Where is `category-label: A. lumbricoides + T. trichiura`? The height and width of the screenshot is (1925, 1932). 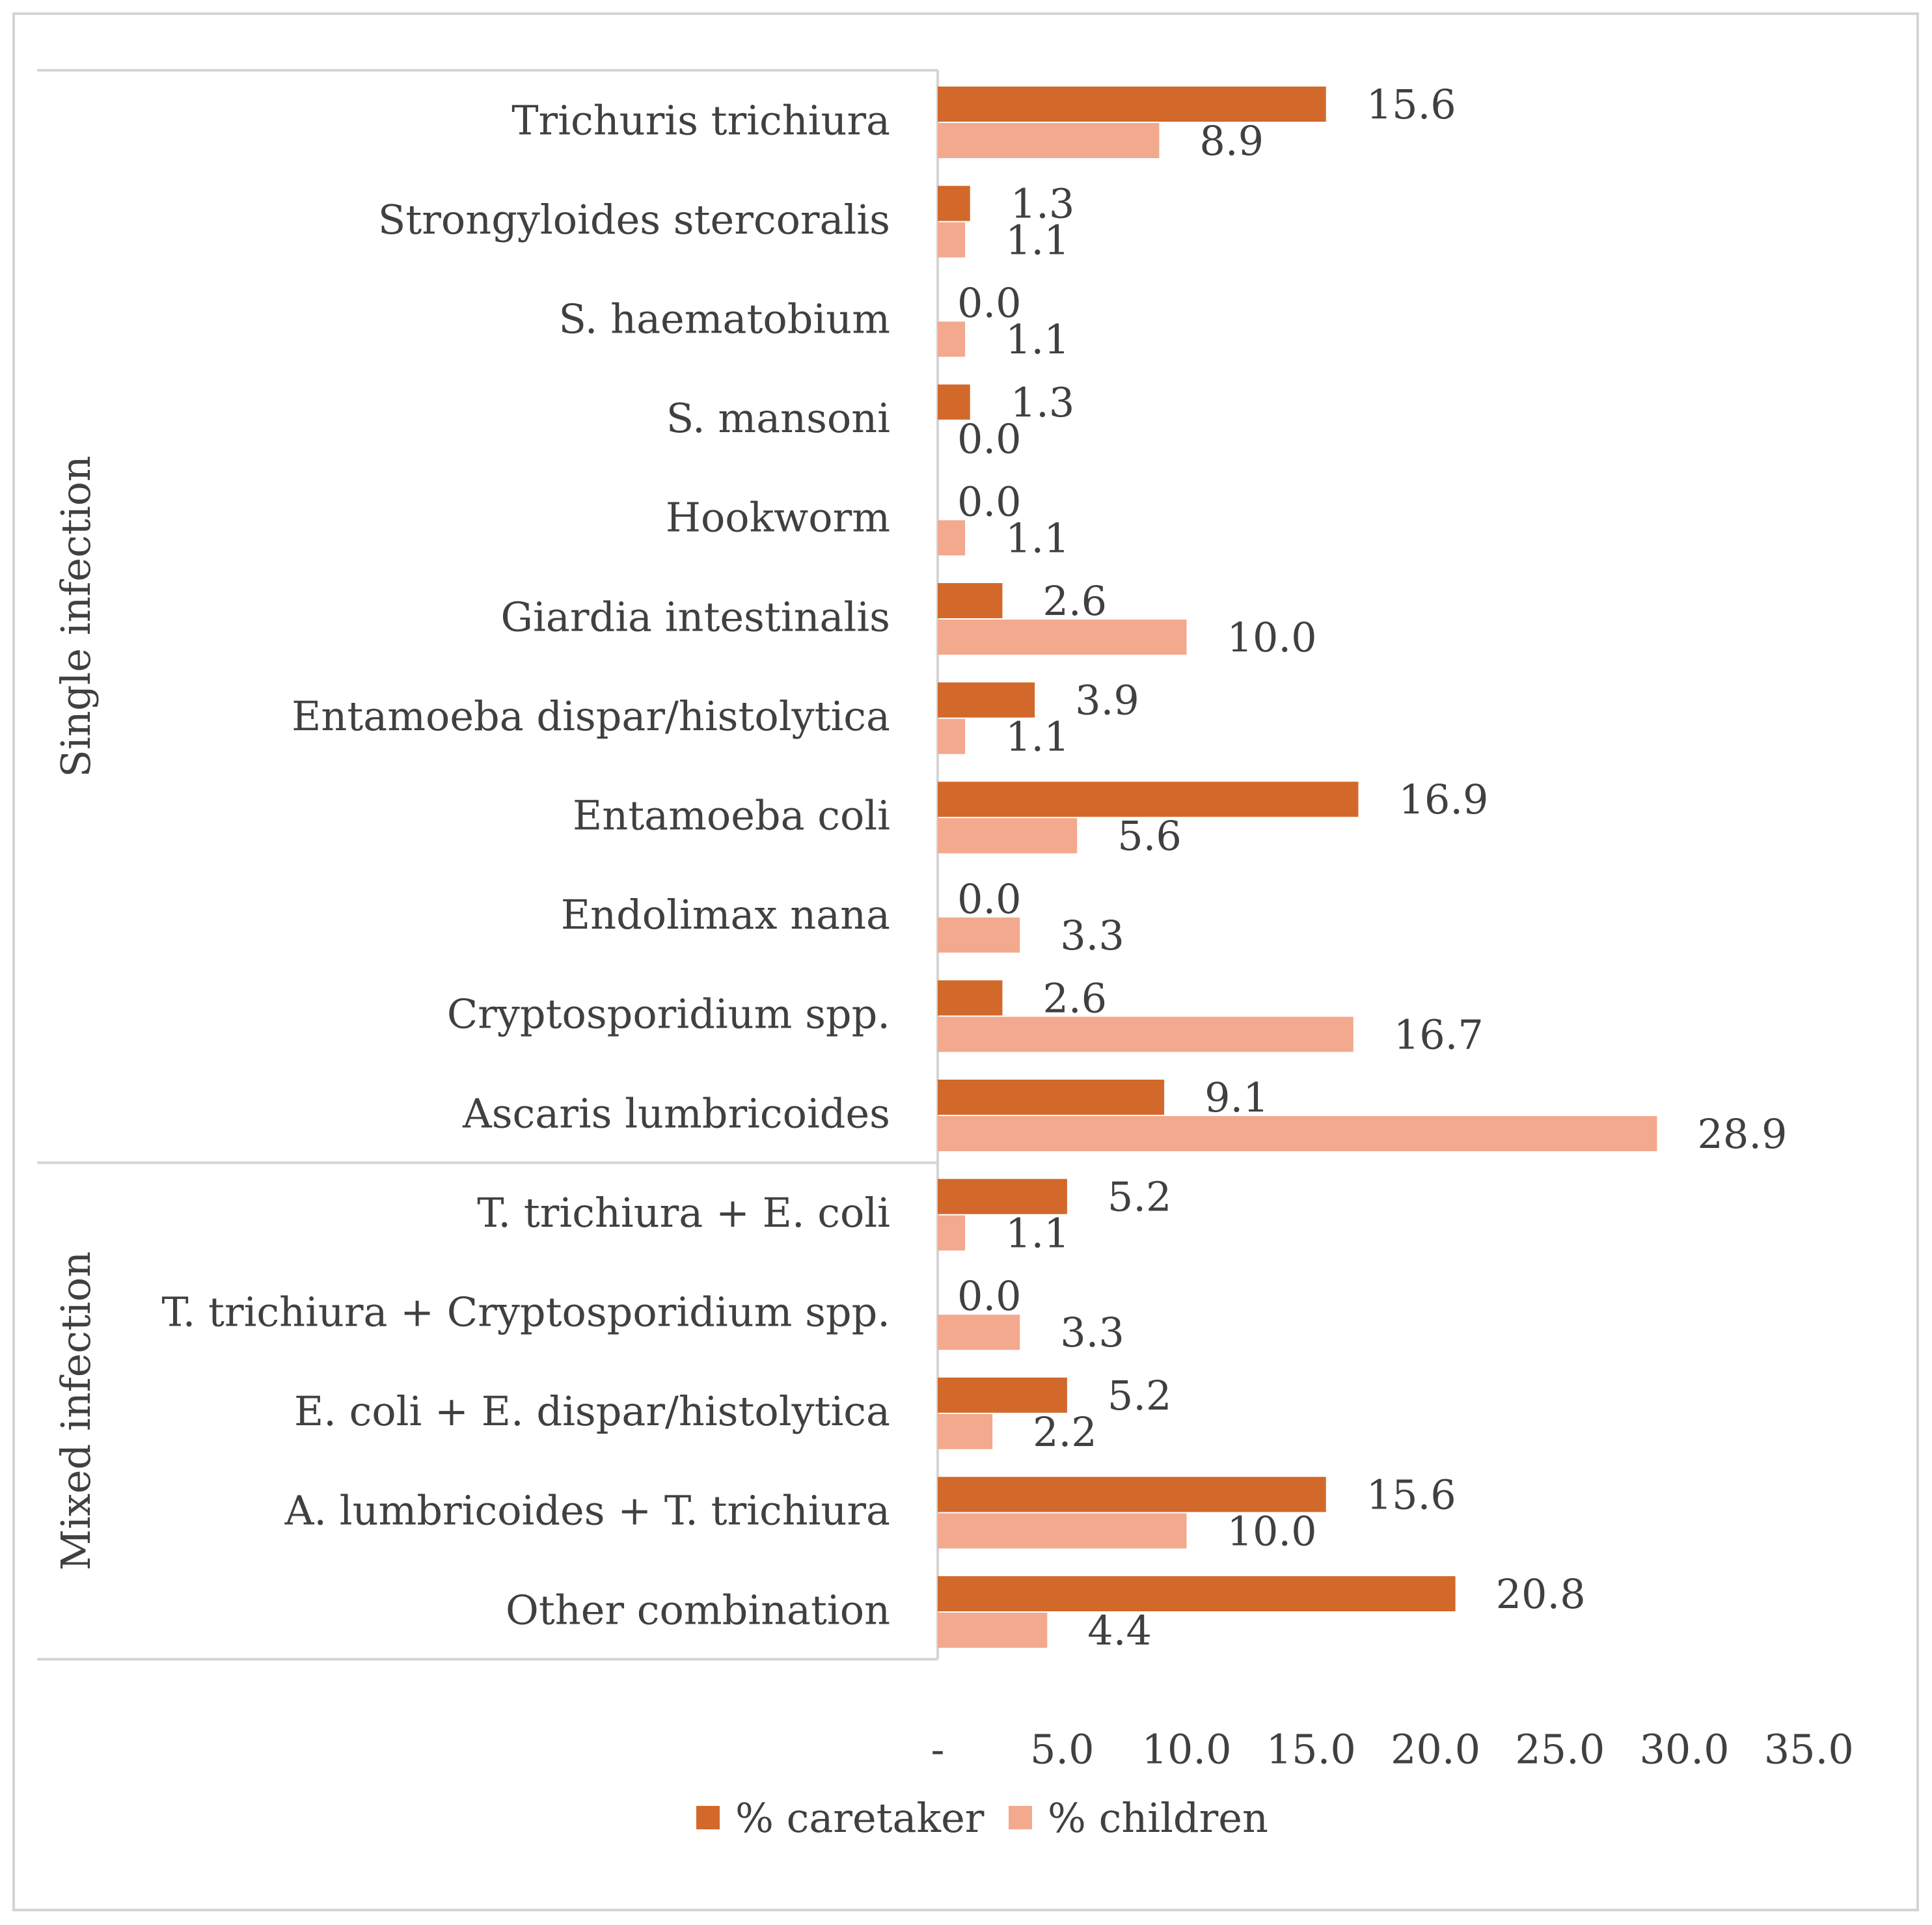
category-label: A. lumbricoides + T. trichiura is located at coordinates (587, 1511).